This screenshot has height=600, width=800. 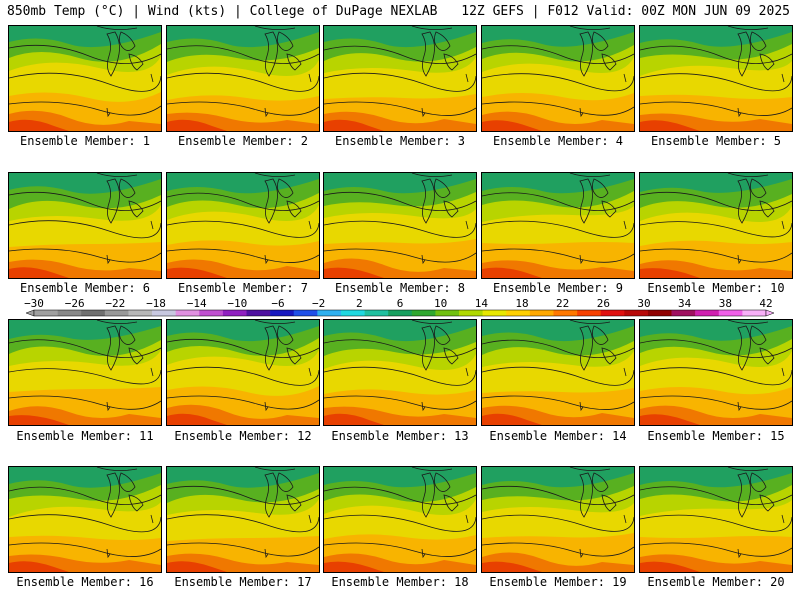 I want to click on colorbar-tick-label: −26, so click(x=75, y=303).